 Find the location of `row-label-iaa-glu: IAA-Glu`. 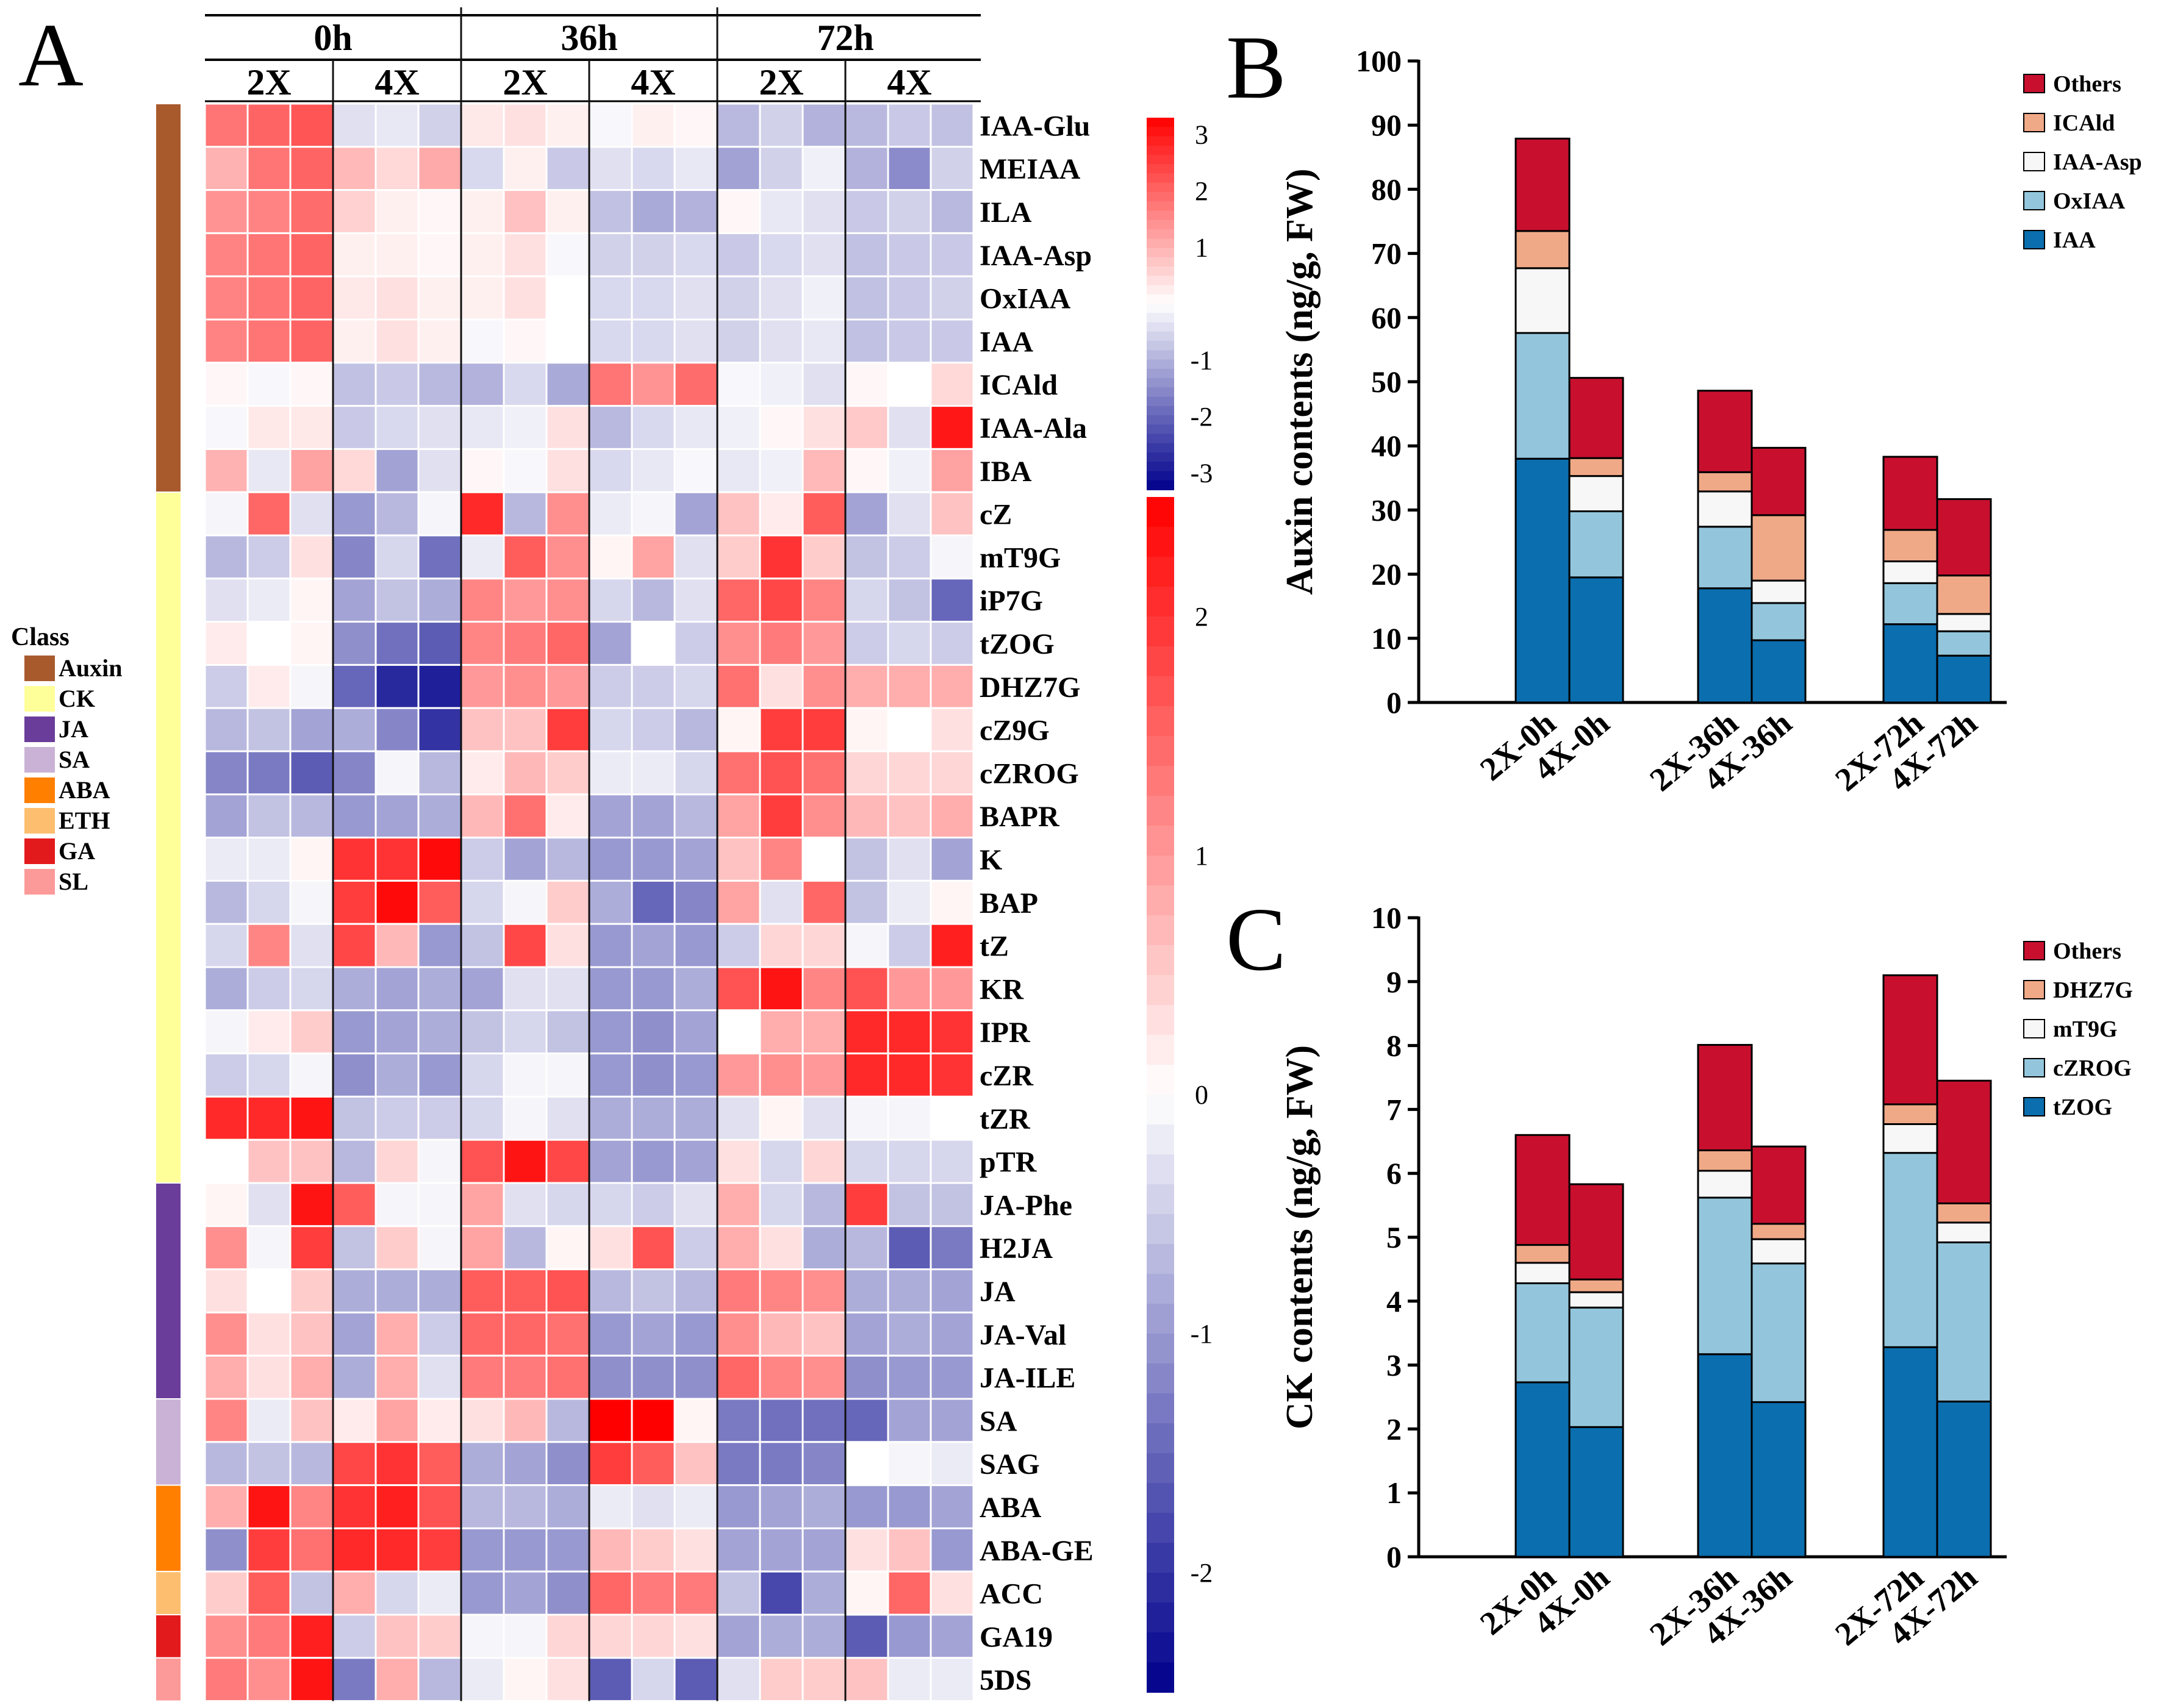

row-label-iaa-glu: IAA-Glu is located at coordinates (1035, 126).